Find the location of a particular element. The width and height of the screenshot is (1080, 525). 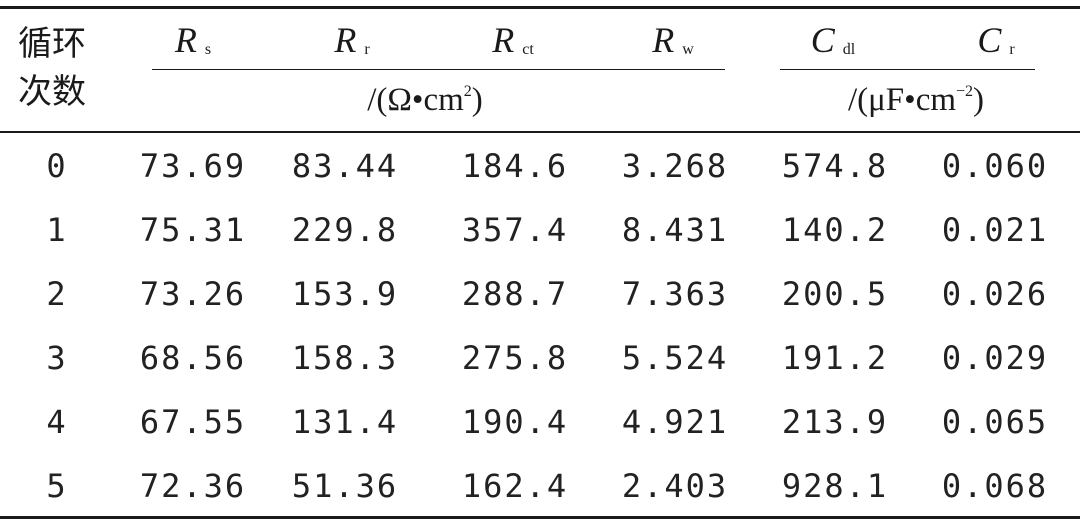

header-cdl-subscript: dl is located at coordinates (849, 49).